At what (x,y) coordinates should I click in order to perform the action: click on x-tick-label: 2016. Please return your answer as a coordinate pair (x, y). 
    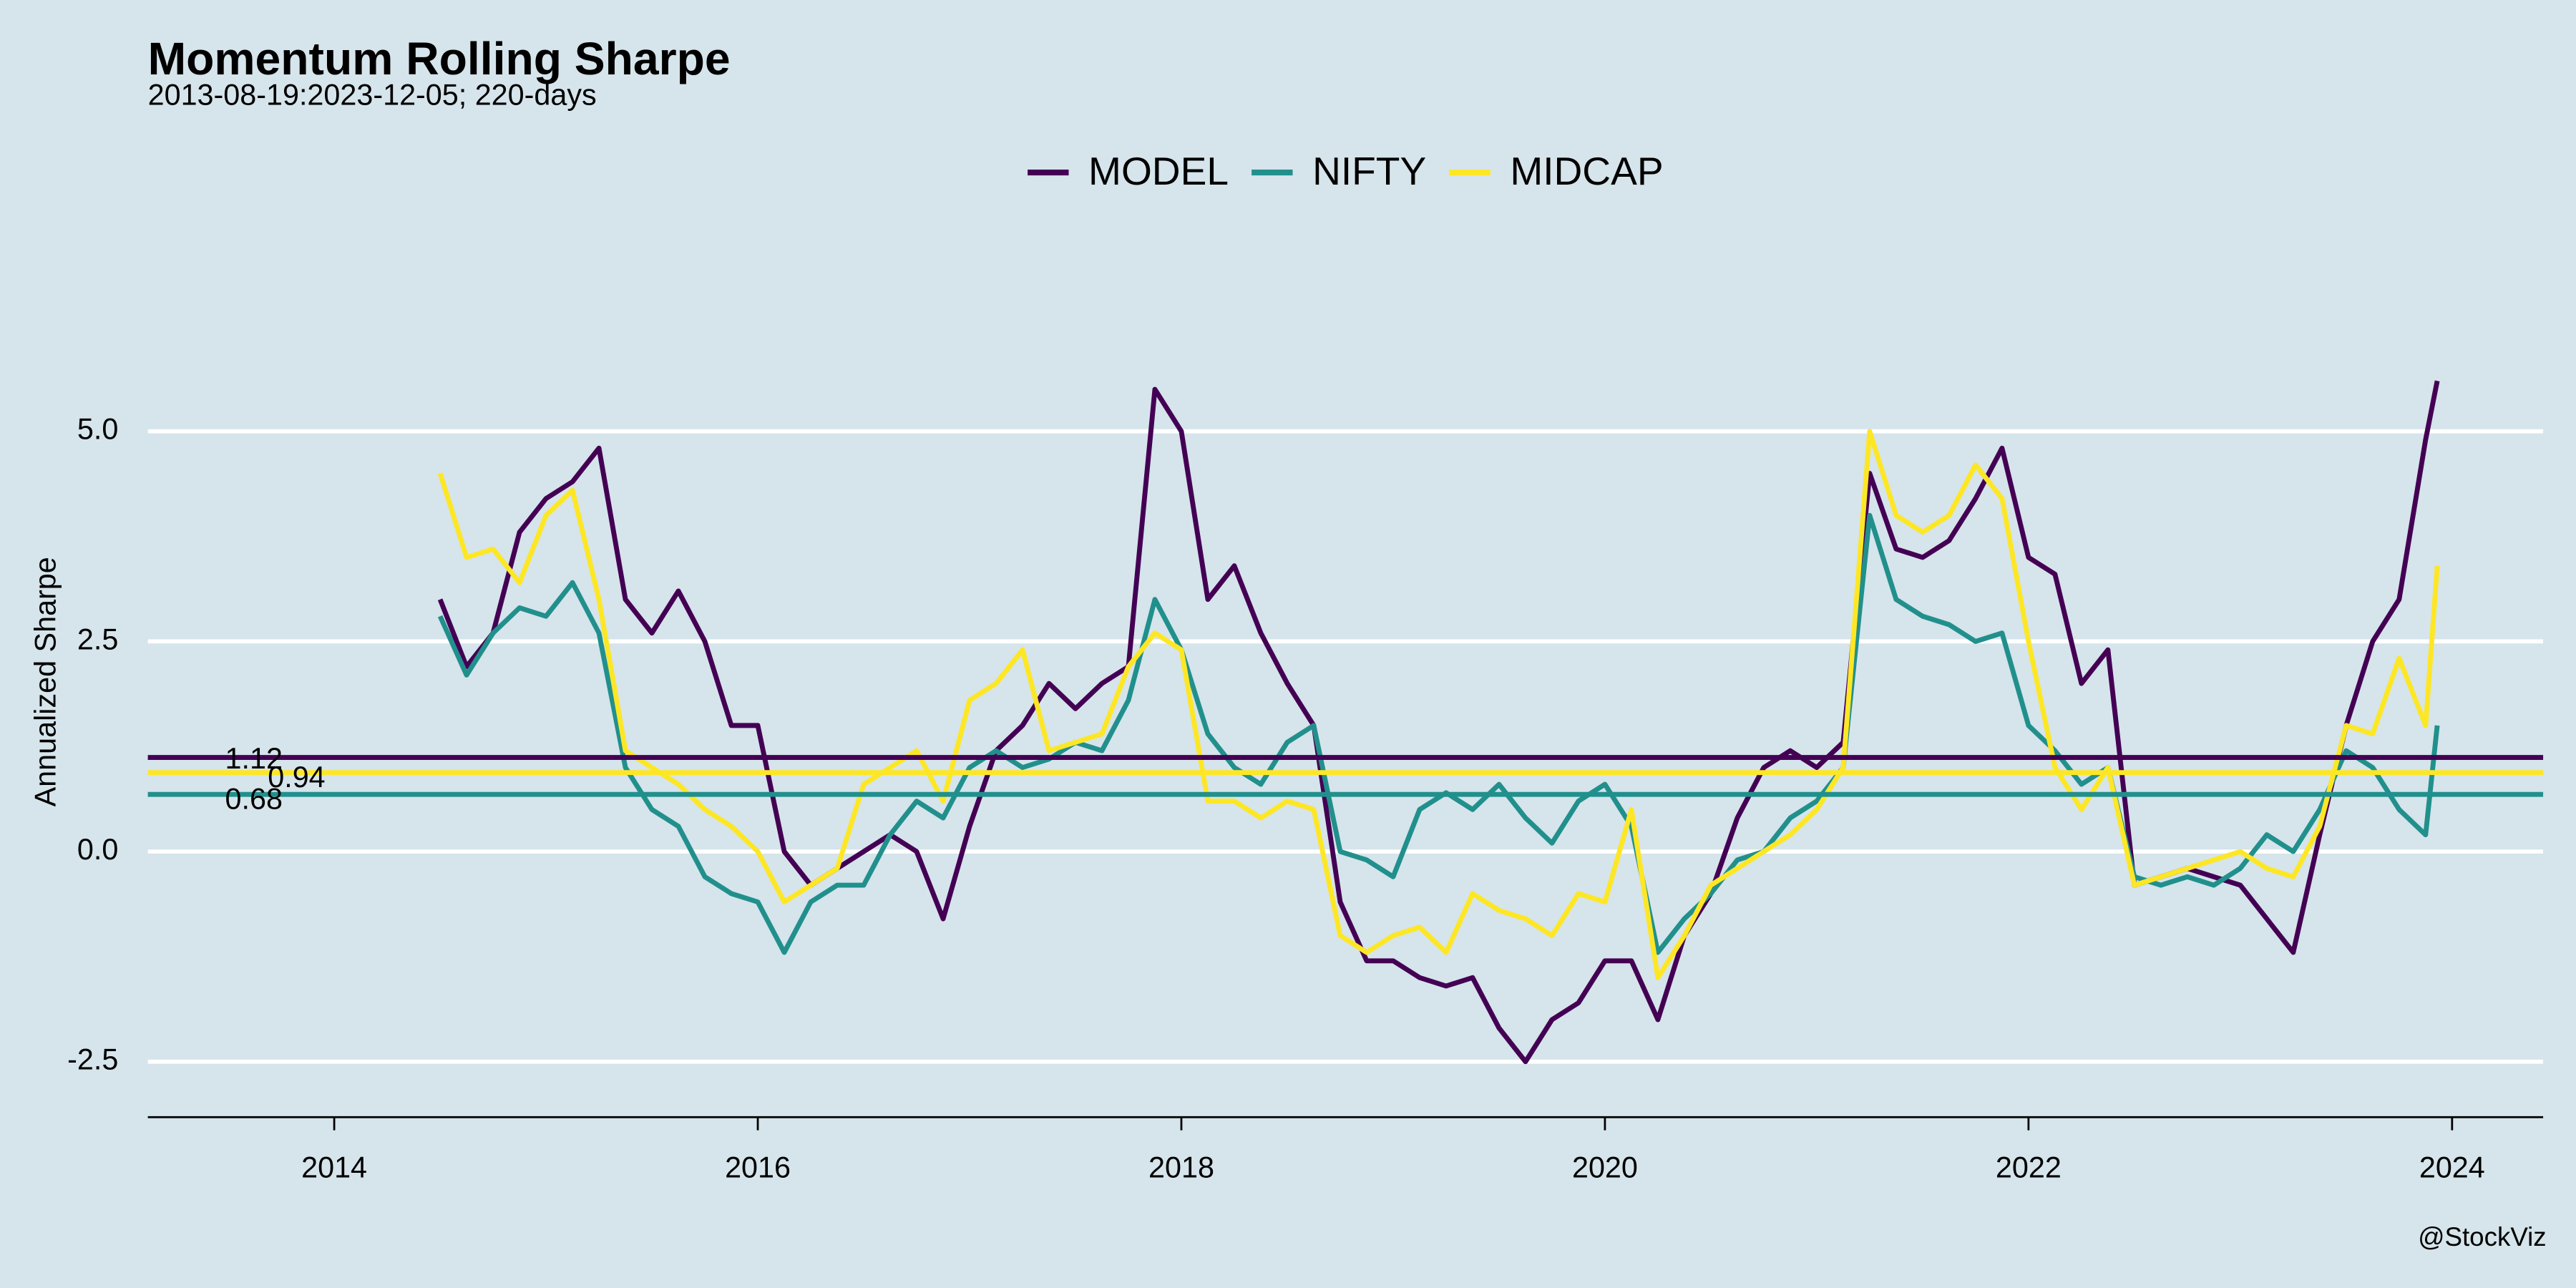
    Looking at the image, I should click on (758, 1167).